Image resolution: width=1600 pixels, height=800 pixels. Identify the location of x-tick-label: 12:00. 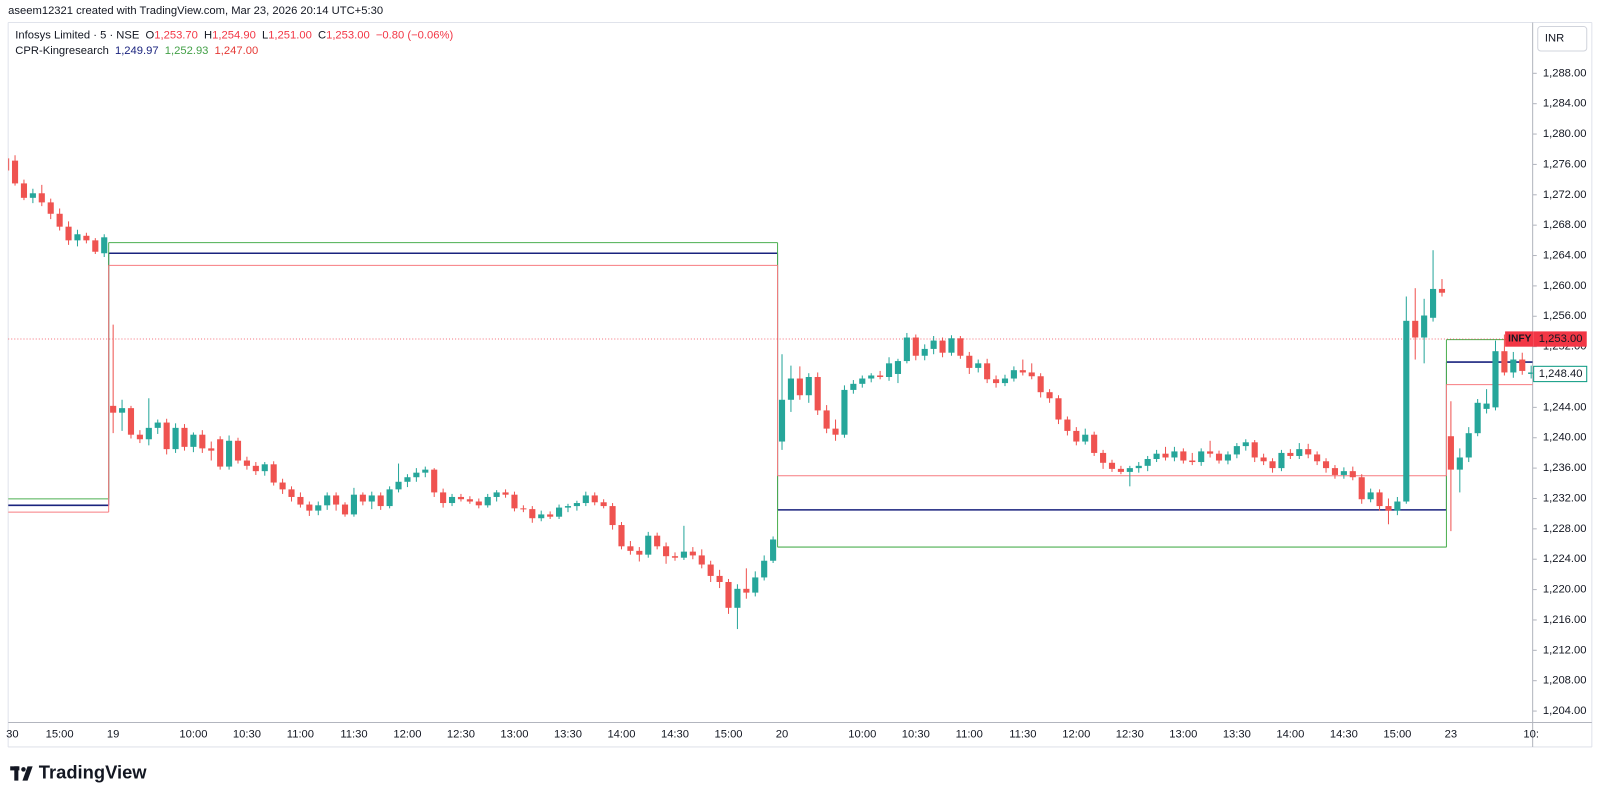
(1076, 735).